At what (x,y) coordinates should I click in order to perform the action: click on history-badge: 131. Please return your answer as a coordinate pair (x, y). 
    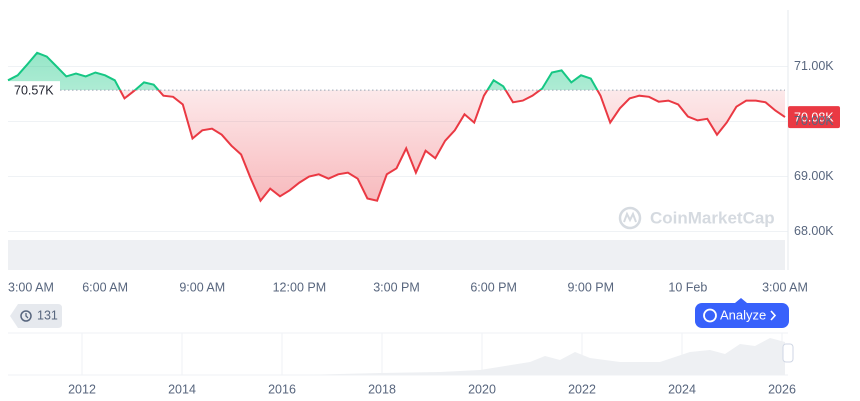
    Looking at the image, I should click on (36, 316).